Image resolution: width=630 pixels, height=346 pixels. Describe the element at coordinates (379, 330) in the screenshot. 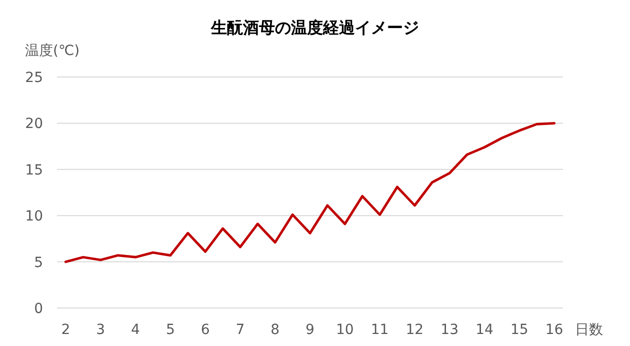

I see `x-tick-label: 11` at that location.